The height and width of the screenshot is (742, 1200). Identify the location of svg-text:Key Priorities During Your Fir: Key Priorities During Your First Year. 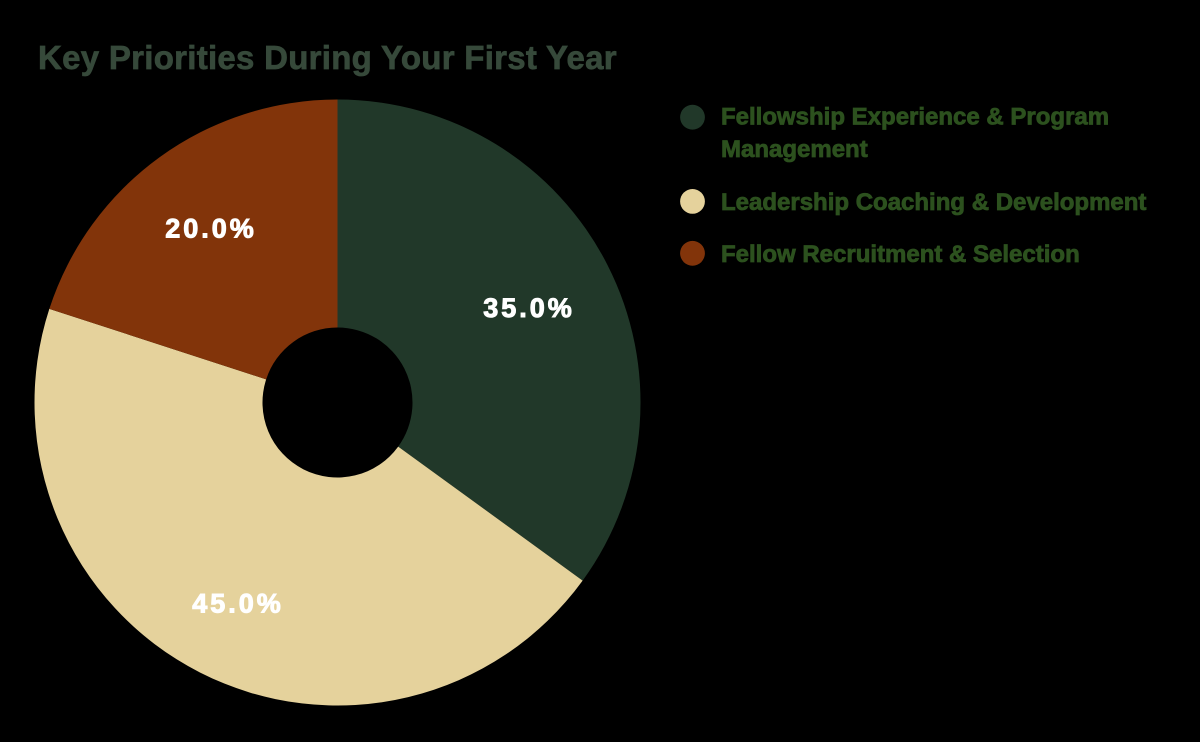
(327, 57).